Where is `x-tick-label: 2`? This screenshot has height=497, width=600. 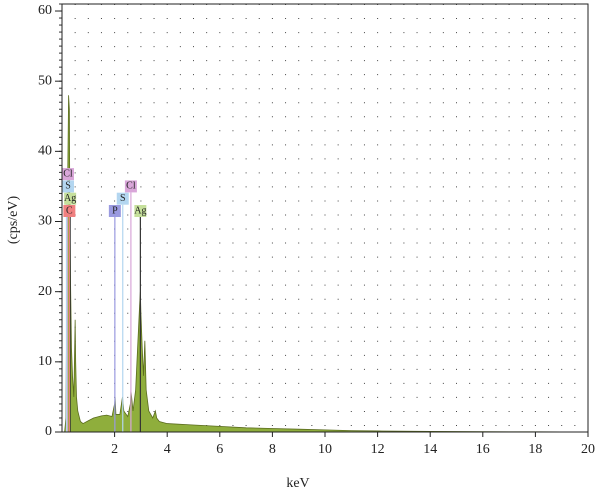
x-tick-label: 2 is located at coordinates (114, 449).